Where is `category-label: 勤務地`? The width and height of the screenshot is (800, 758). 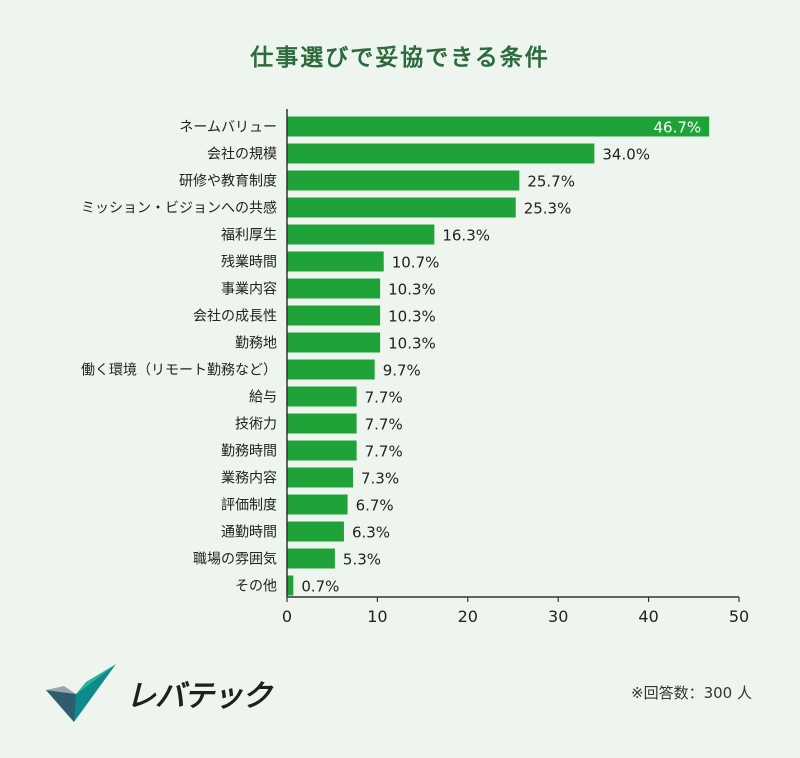 category-label: 勤務地 is located at coordinates (256, 344).